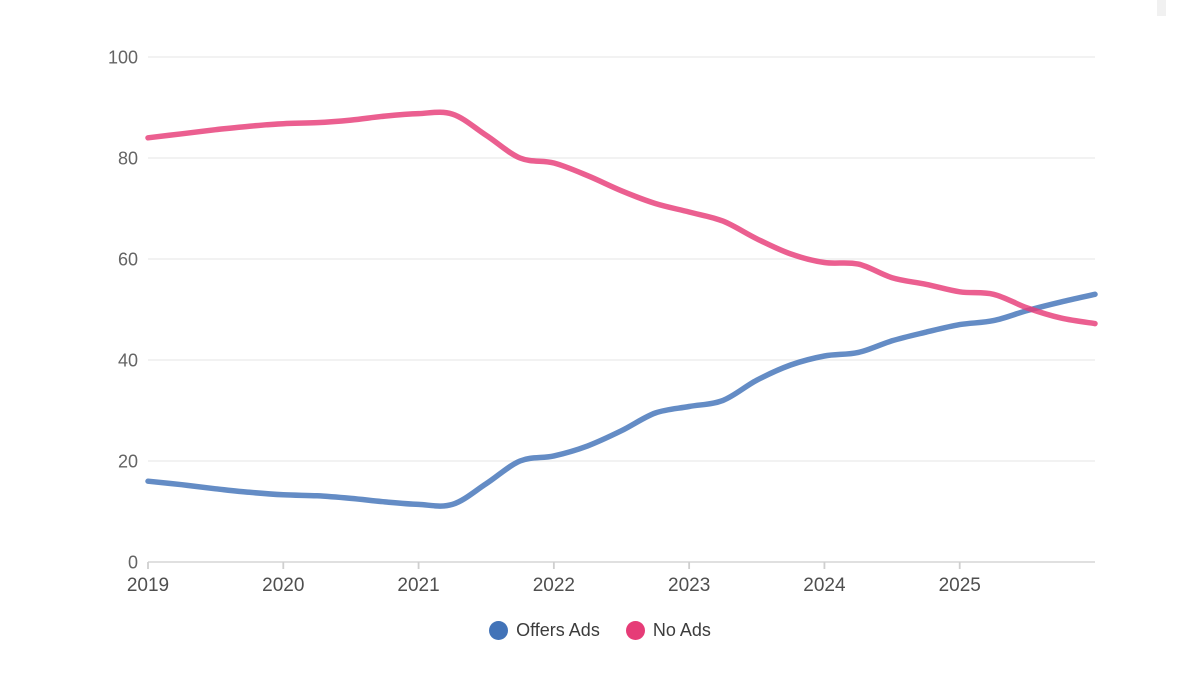  What do you see at coordinates (148, 585) in the screenshot?
I see `x-axis-label: 2019` at bounding box center [148, 585].